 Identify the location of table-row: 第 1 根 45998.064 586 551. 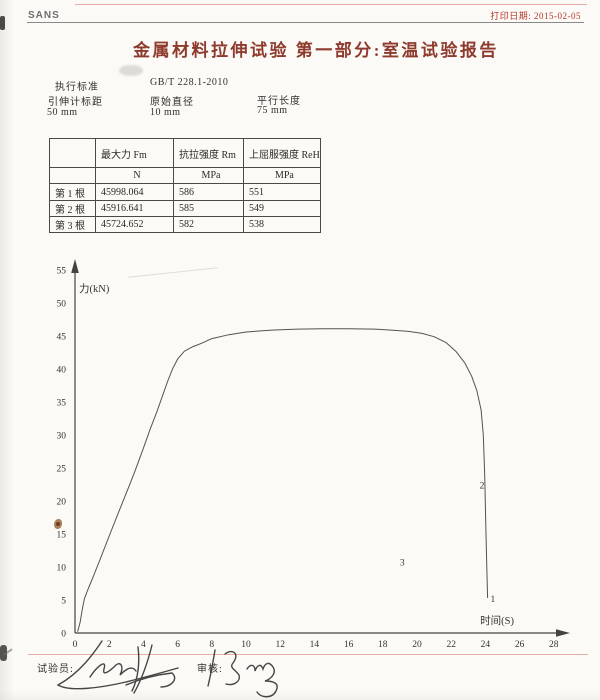
(185, 192).